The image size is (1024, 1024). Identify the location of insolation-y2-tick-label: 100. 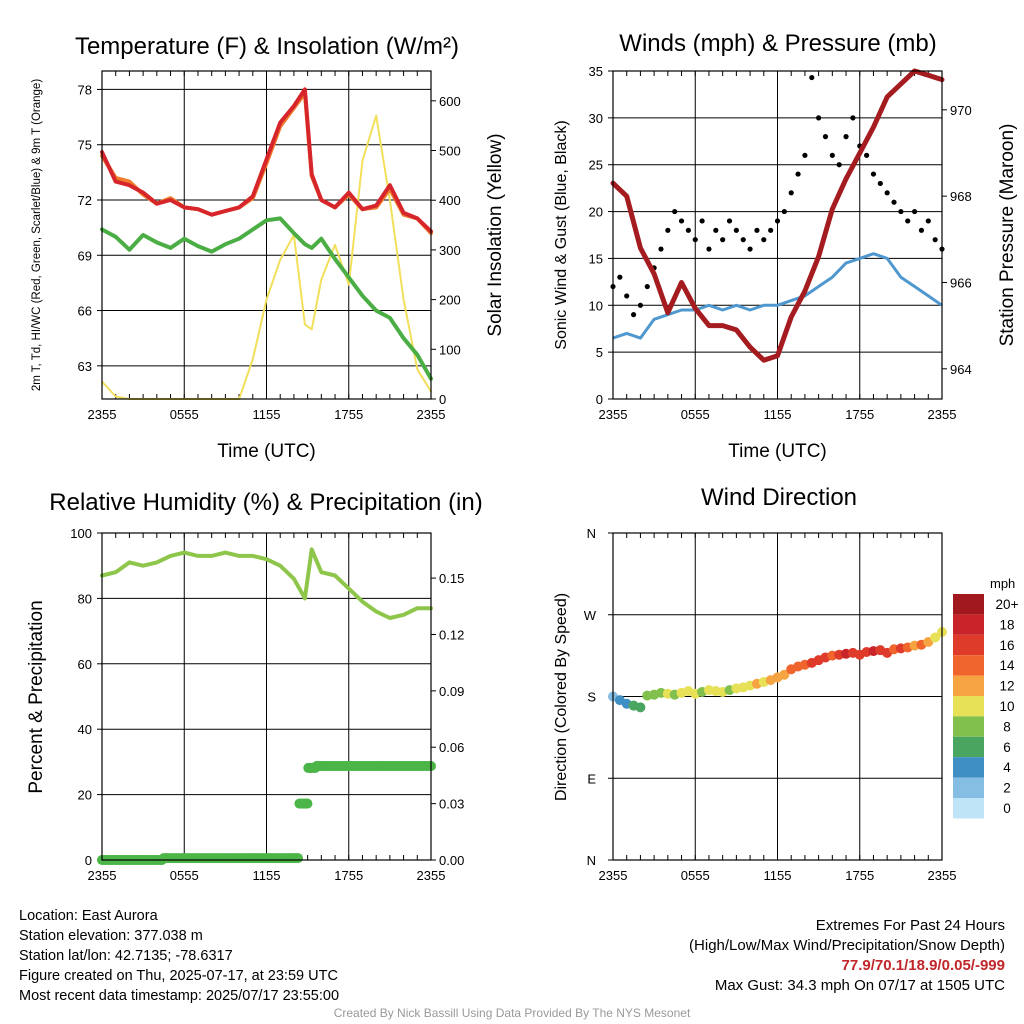
(450, 349).